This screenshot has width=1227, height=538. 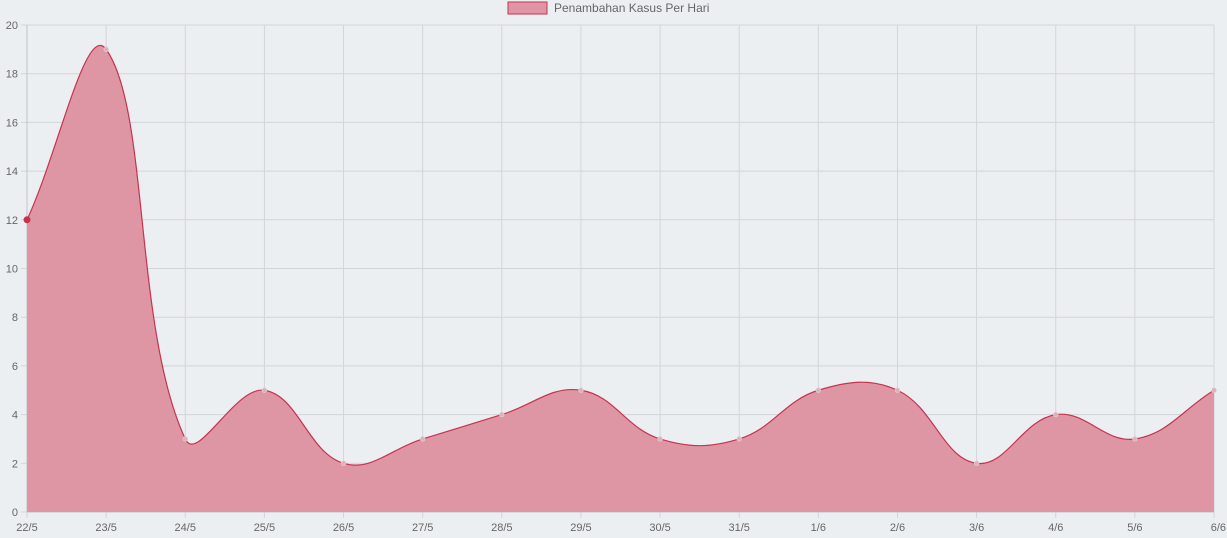 What do you see at coordinates (738, 528) in the screenshot?
I see `x-tick-label: 31/5` at bounding box center [738, 528].